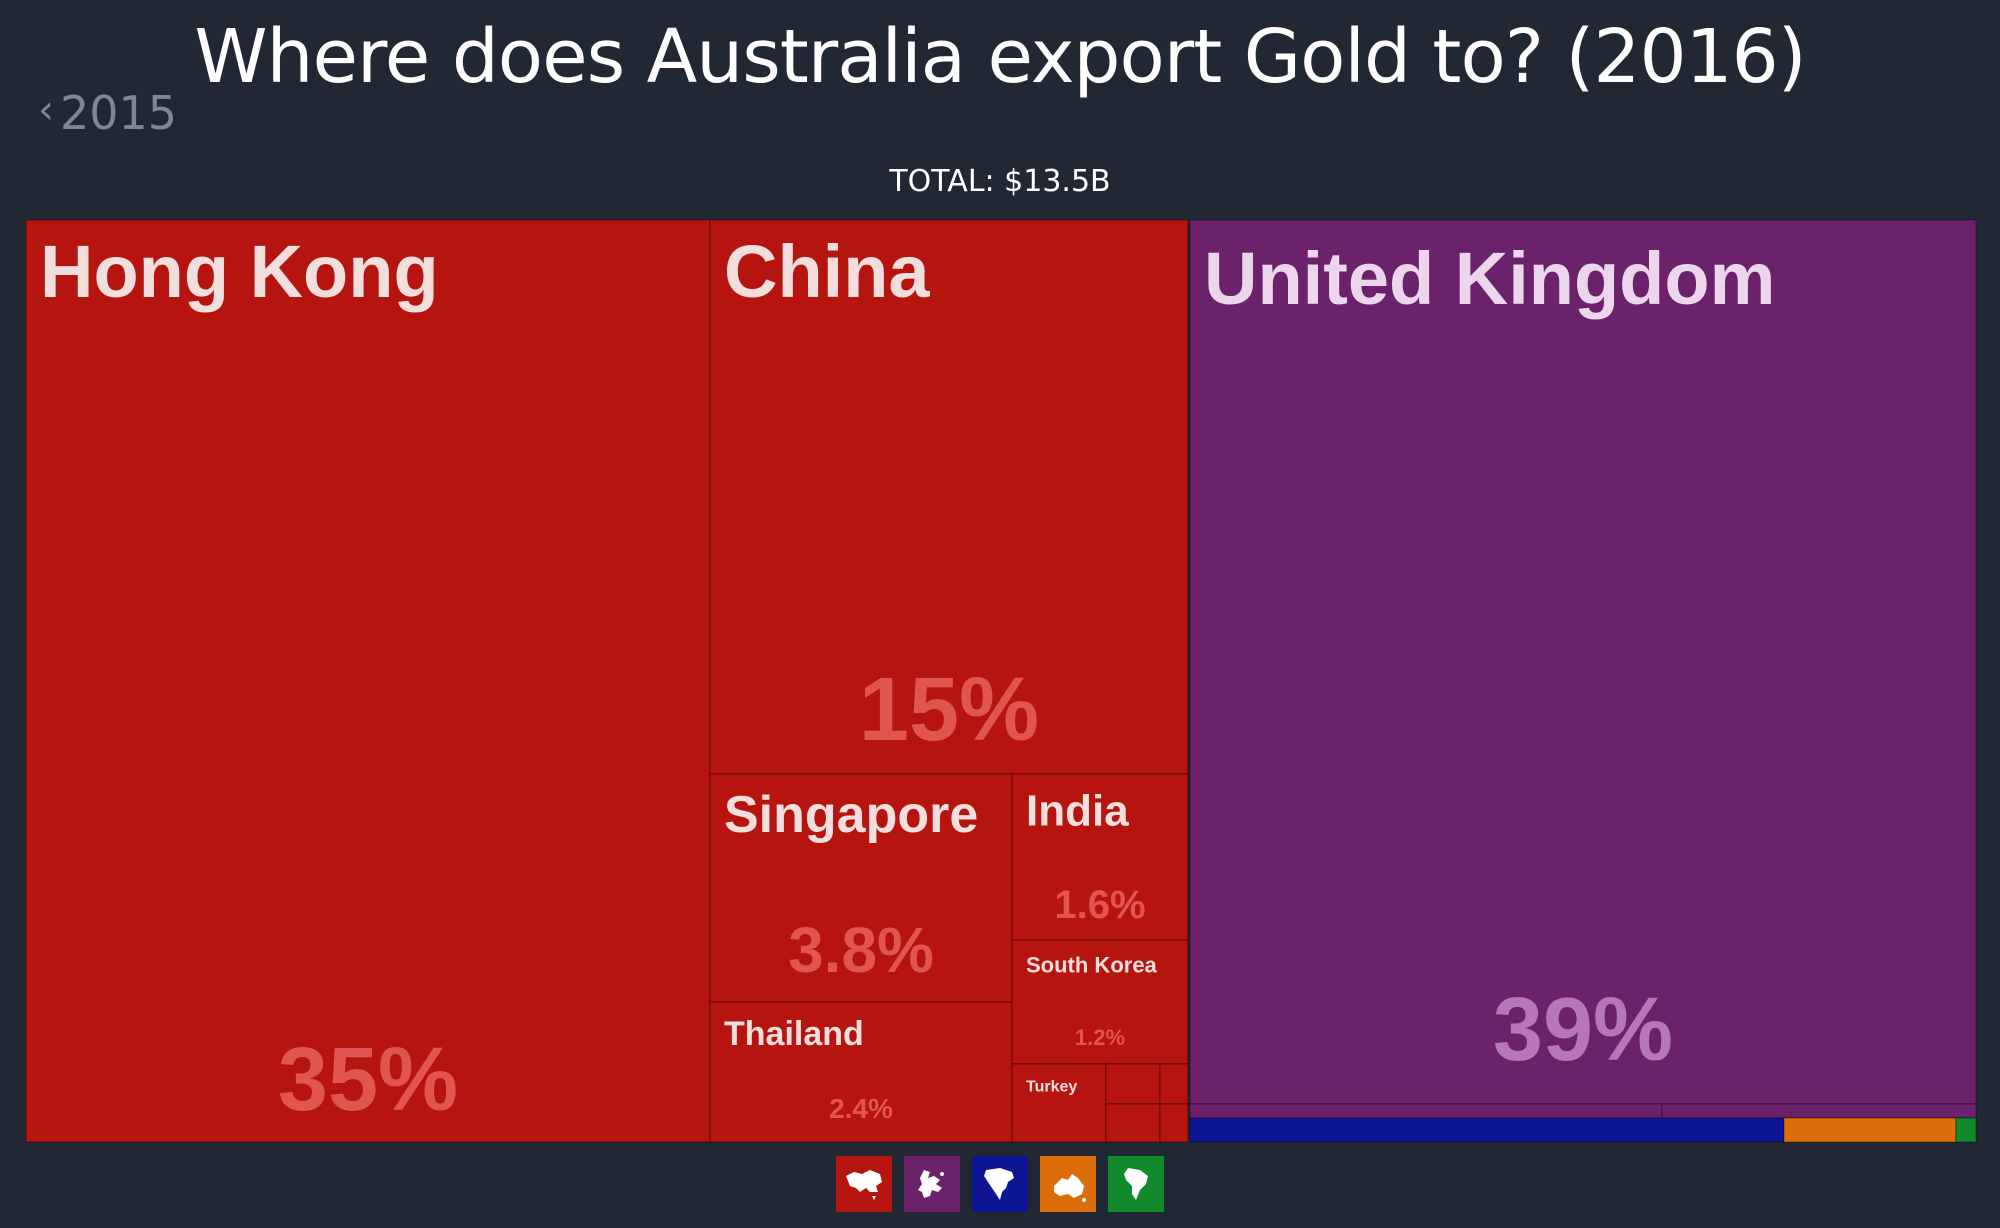 The width and height of the screenshot is (2000, 1228). I want to click on europe-filter-button, so click(932, 1184).